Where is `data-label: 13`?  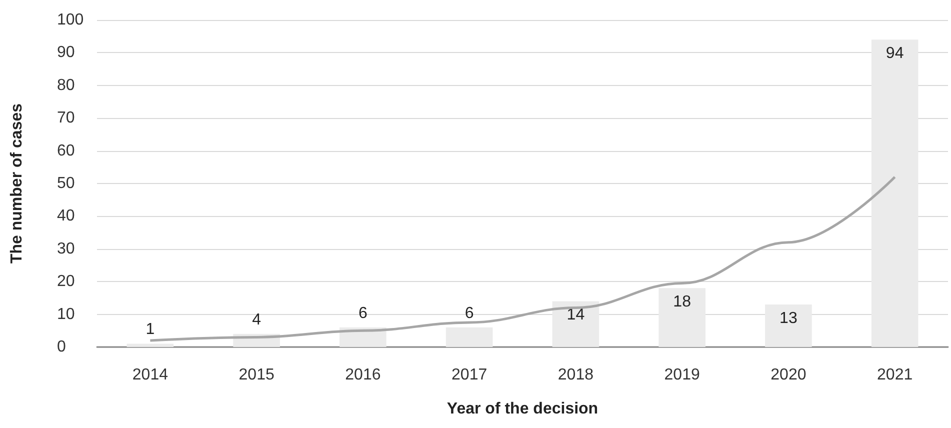
data-label: 13 is located at coordinates (789, 318).